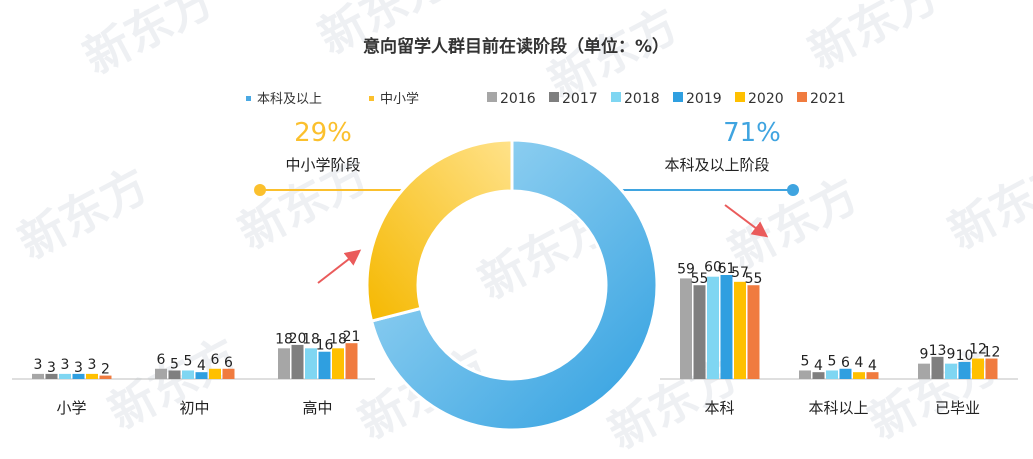  What do you see at coordinates (194, 408) in the screenshot?
I see `category-label-初中: 初中` at bounding box center [194, 408].